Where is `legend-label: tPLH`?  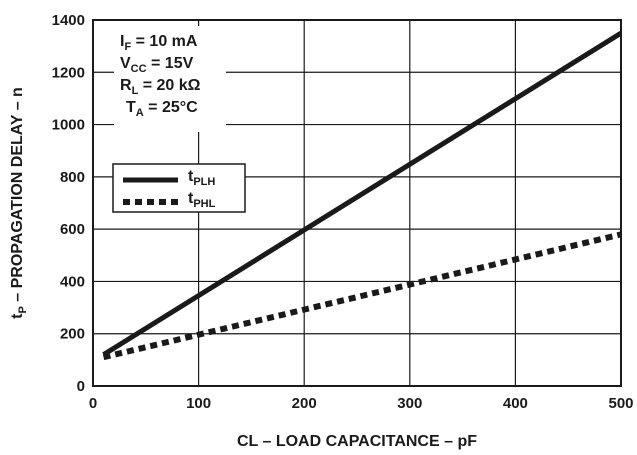
legend-label: tPLH is located at coordinates (201, 178).